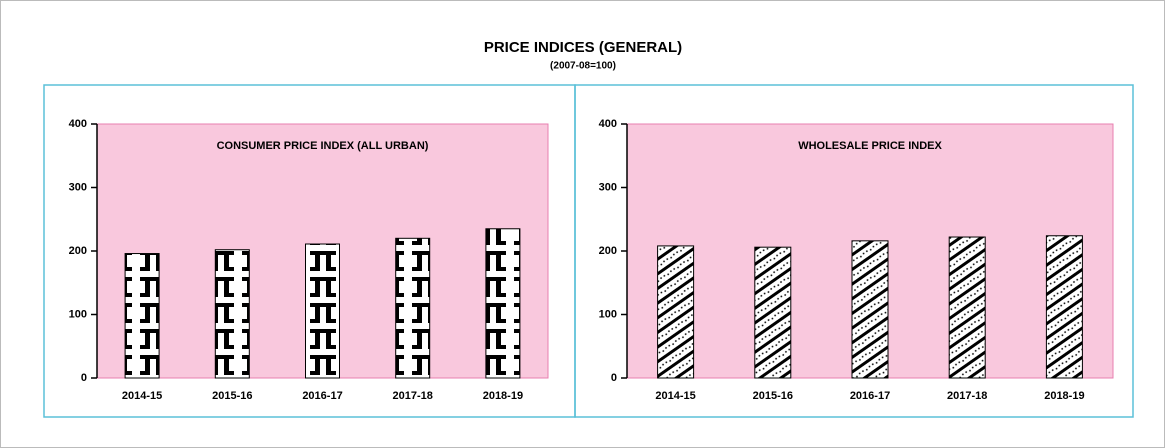 This screenshot has height=448, width=1165. I want to click on page-title: PRICE INDICES (GENERAL), so click(583, 47).